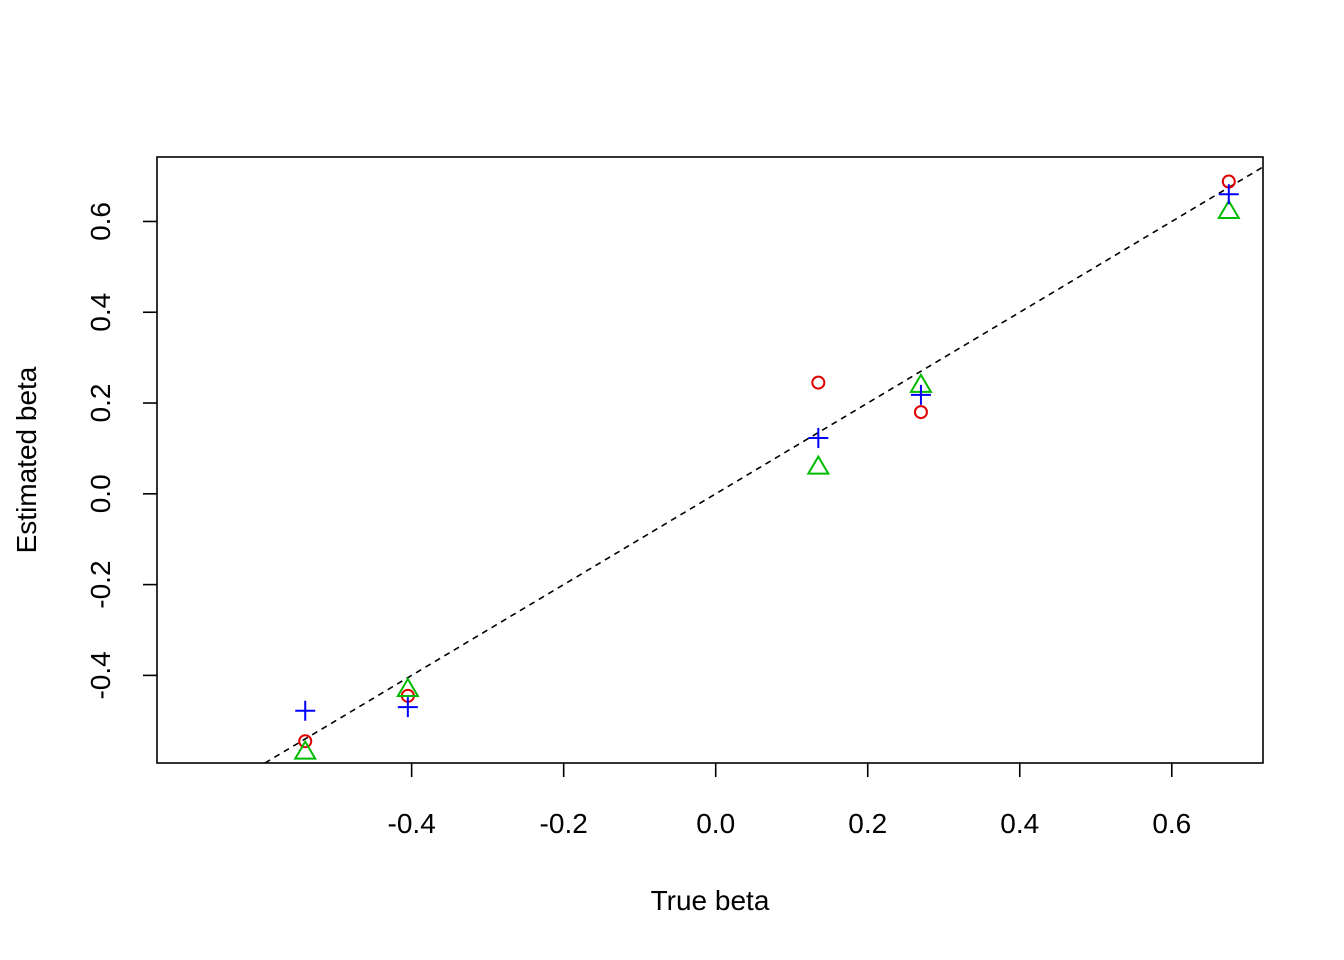  Describe the element at coordinates (100, 675) in the screenshot. I see `y-tick-label-0: -0.4` at that location.